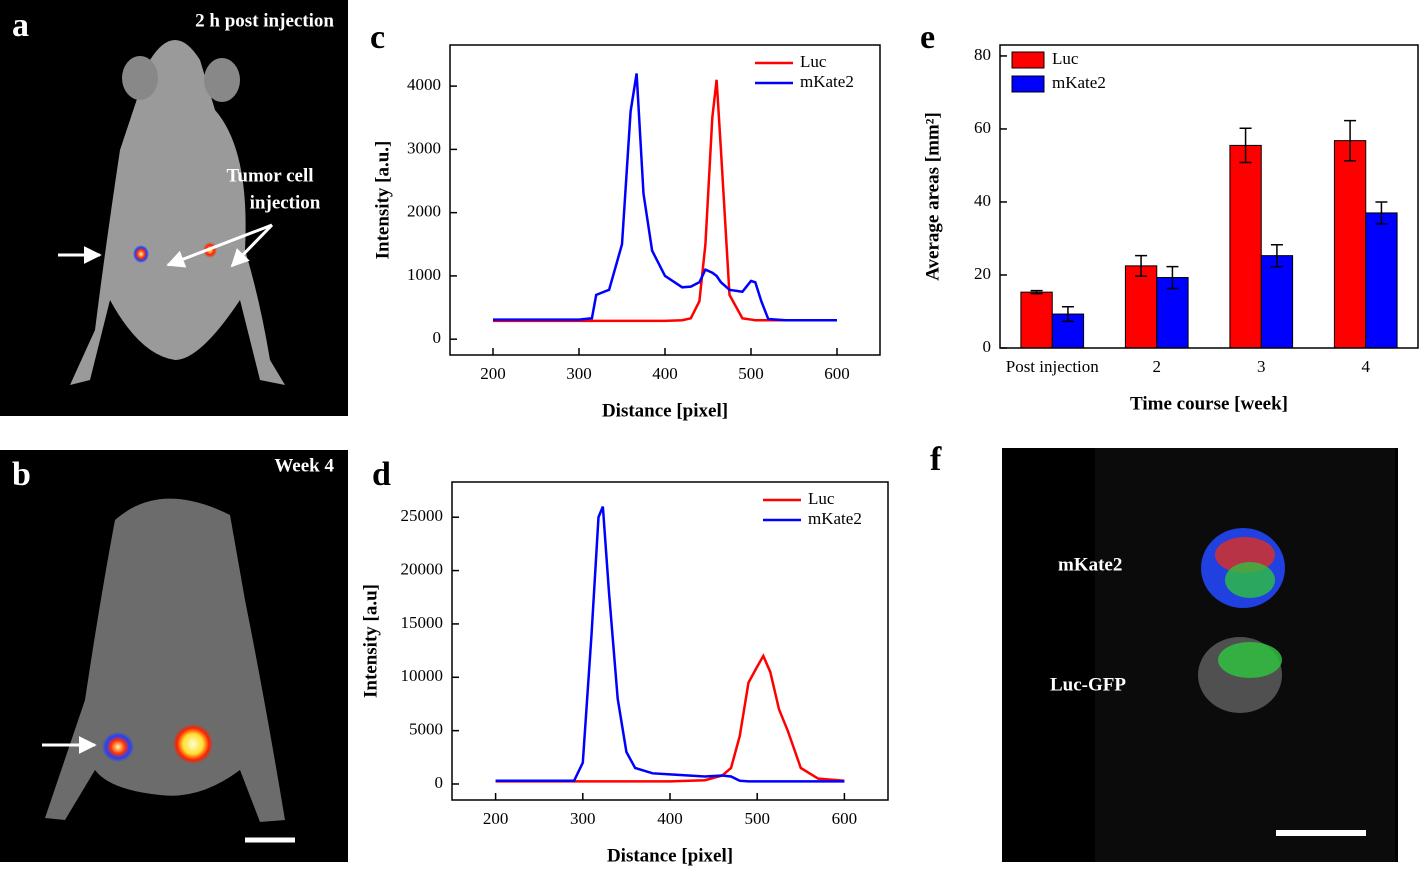  What do you see at coordinates (1157, 366) in the screenshot?
I see `x-tick-label: 2` at bounding box center [1157, 366].